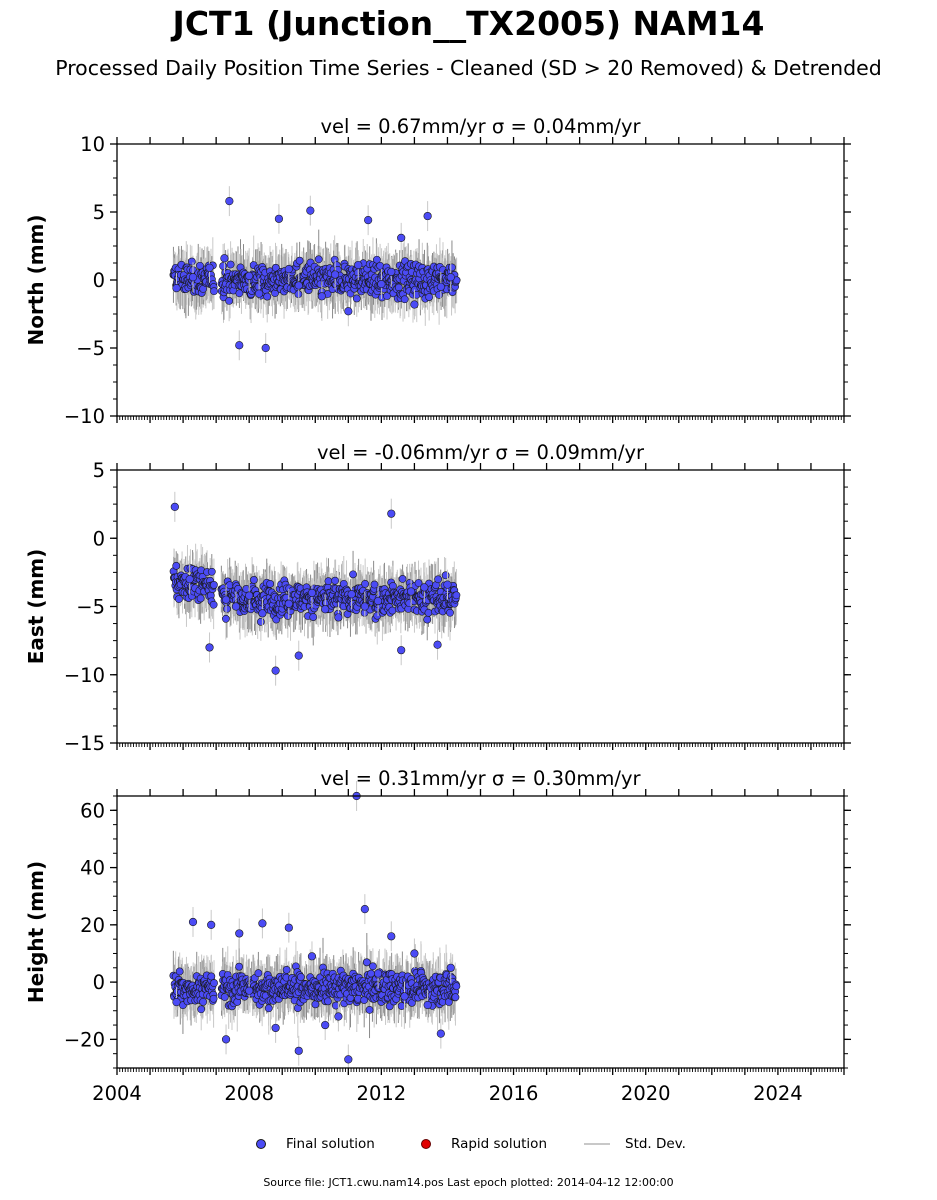 The width and height of the screenshot is (937, 1200). Describe the element at coordinates (99, 212) in the screenshot. I see `y-tick-label: 5` at that location.